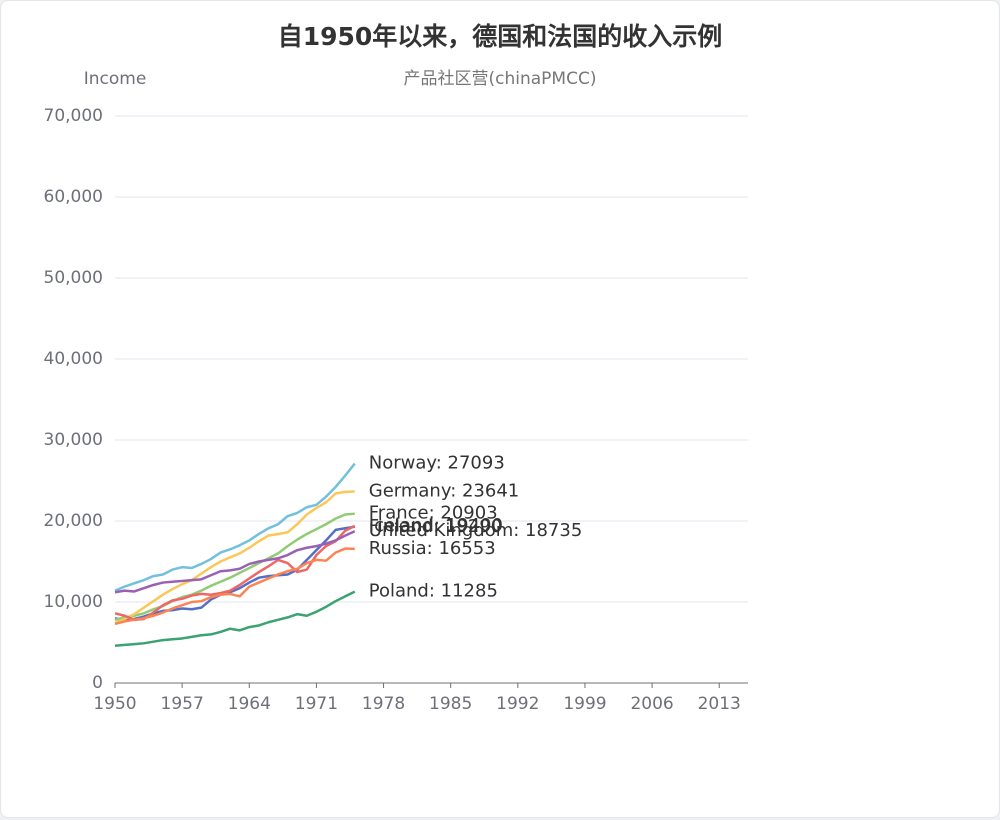 Image resolution: width=1000 pixels, height=820 pixels. What do you see at coordinates (316, 704) in the screenshot?
I see `x-tick-label: 1971` at bounding box center [316, 704].